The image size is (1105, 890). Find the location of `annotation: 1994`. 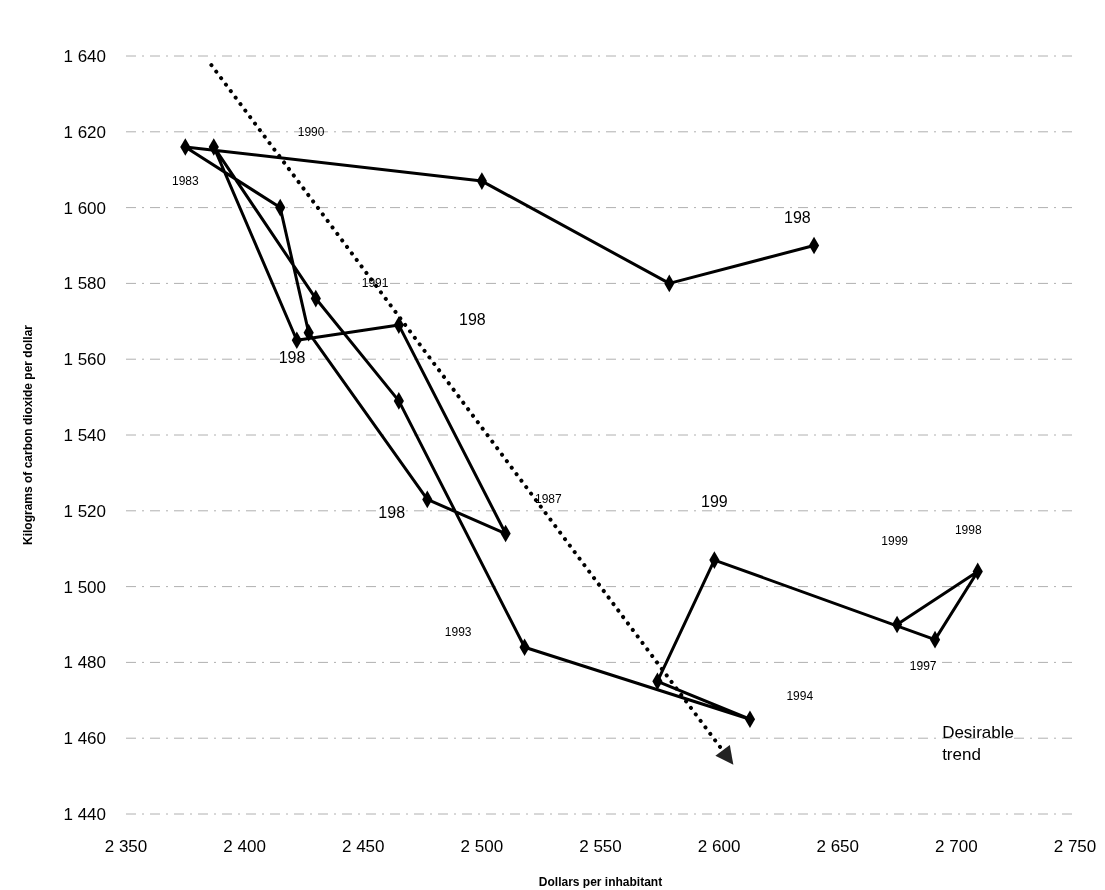

annotation: 1994 is located at coordinates (800, 696).